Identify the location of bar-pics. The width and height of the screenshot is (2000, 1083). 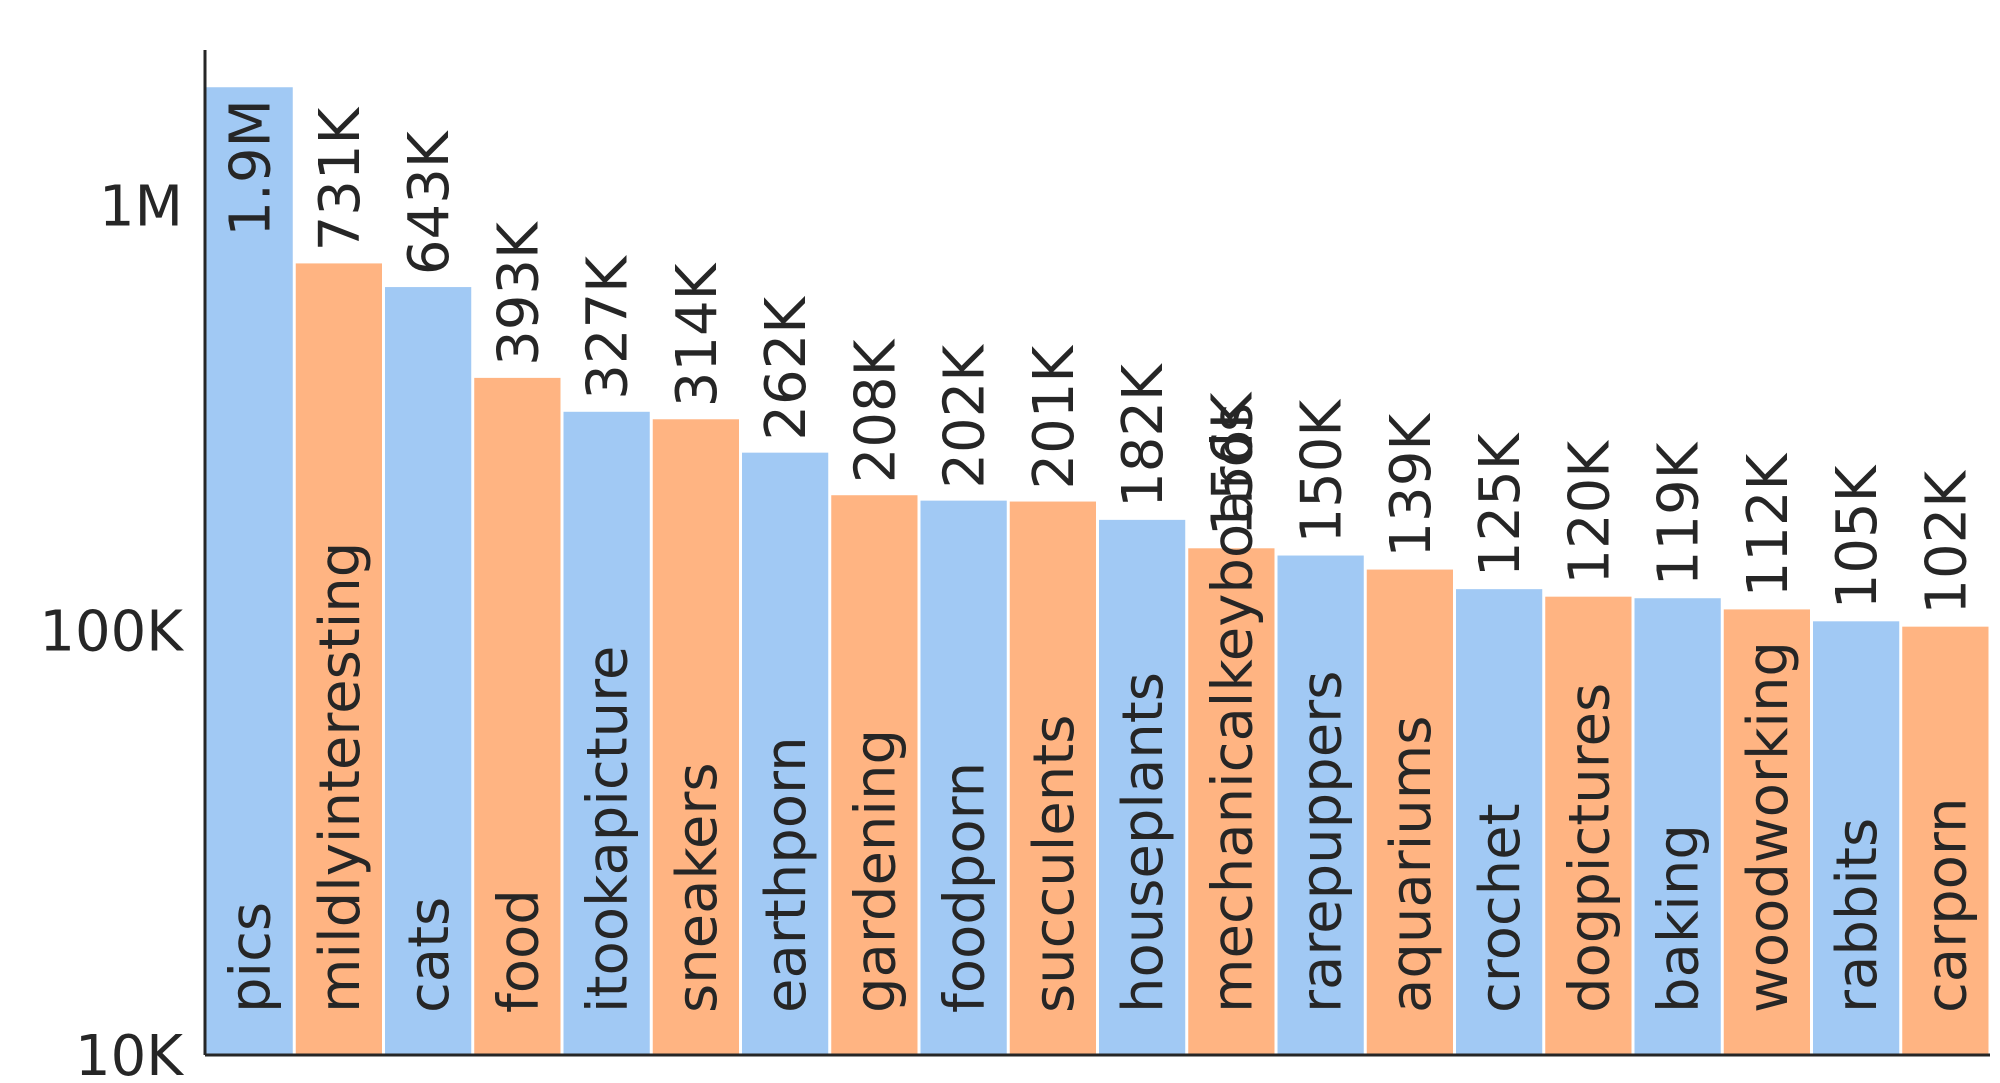
(249, 571).